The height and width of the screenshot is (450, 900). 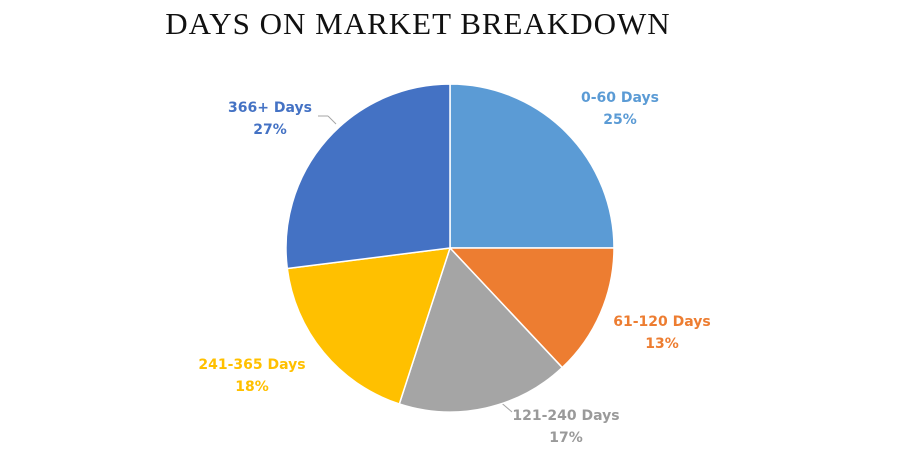 I want to click on chart-title: DAYS ON MARKET BREAKDOWN, so click(x=417, y=23).